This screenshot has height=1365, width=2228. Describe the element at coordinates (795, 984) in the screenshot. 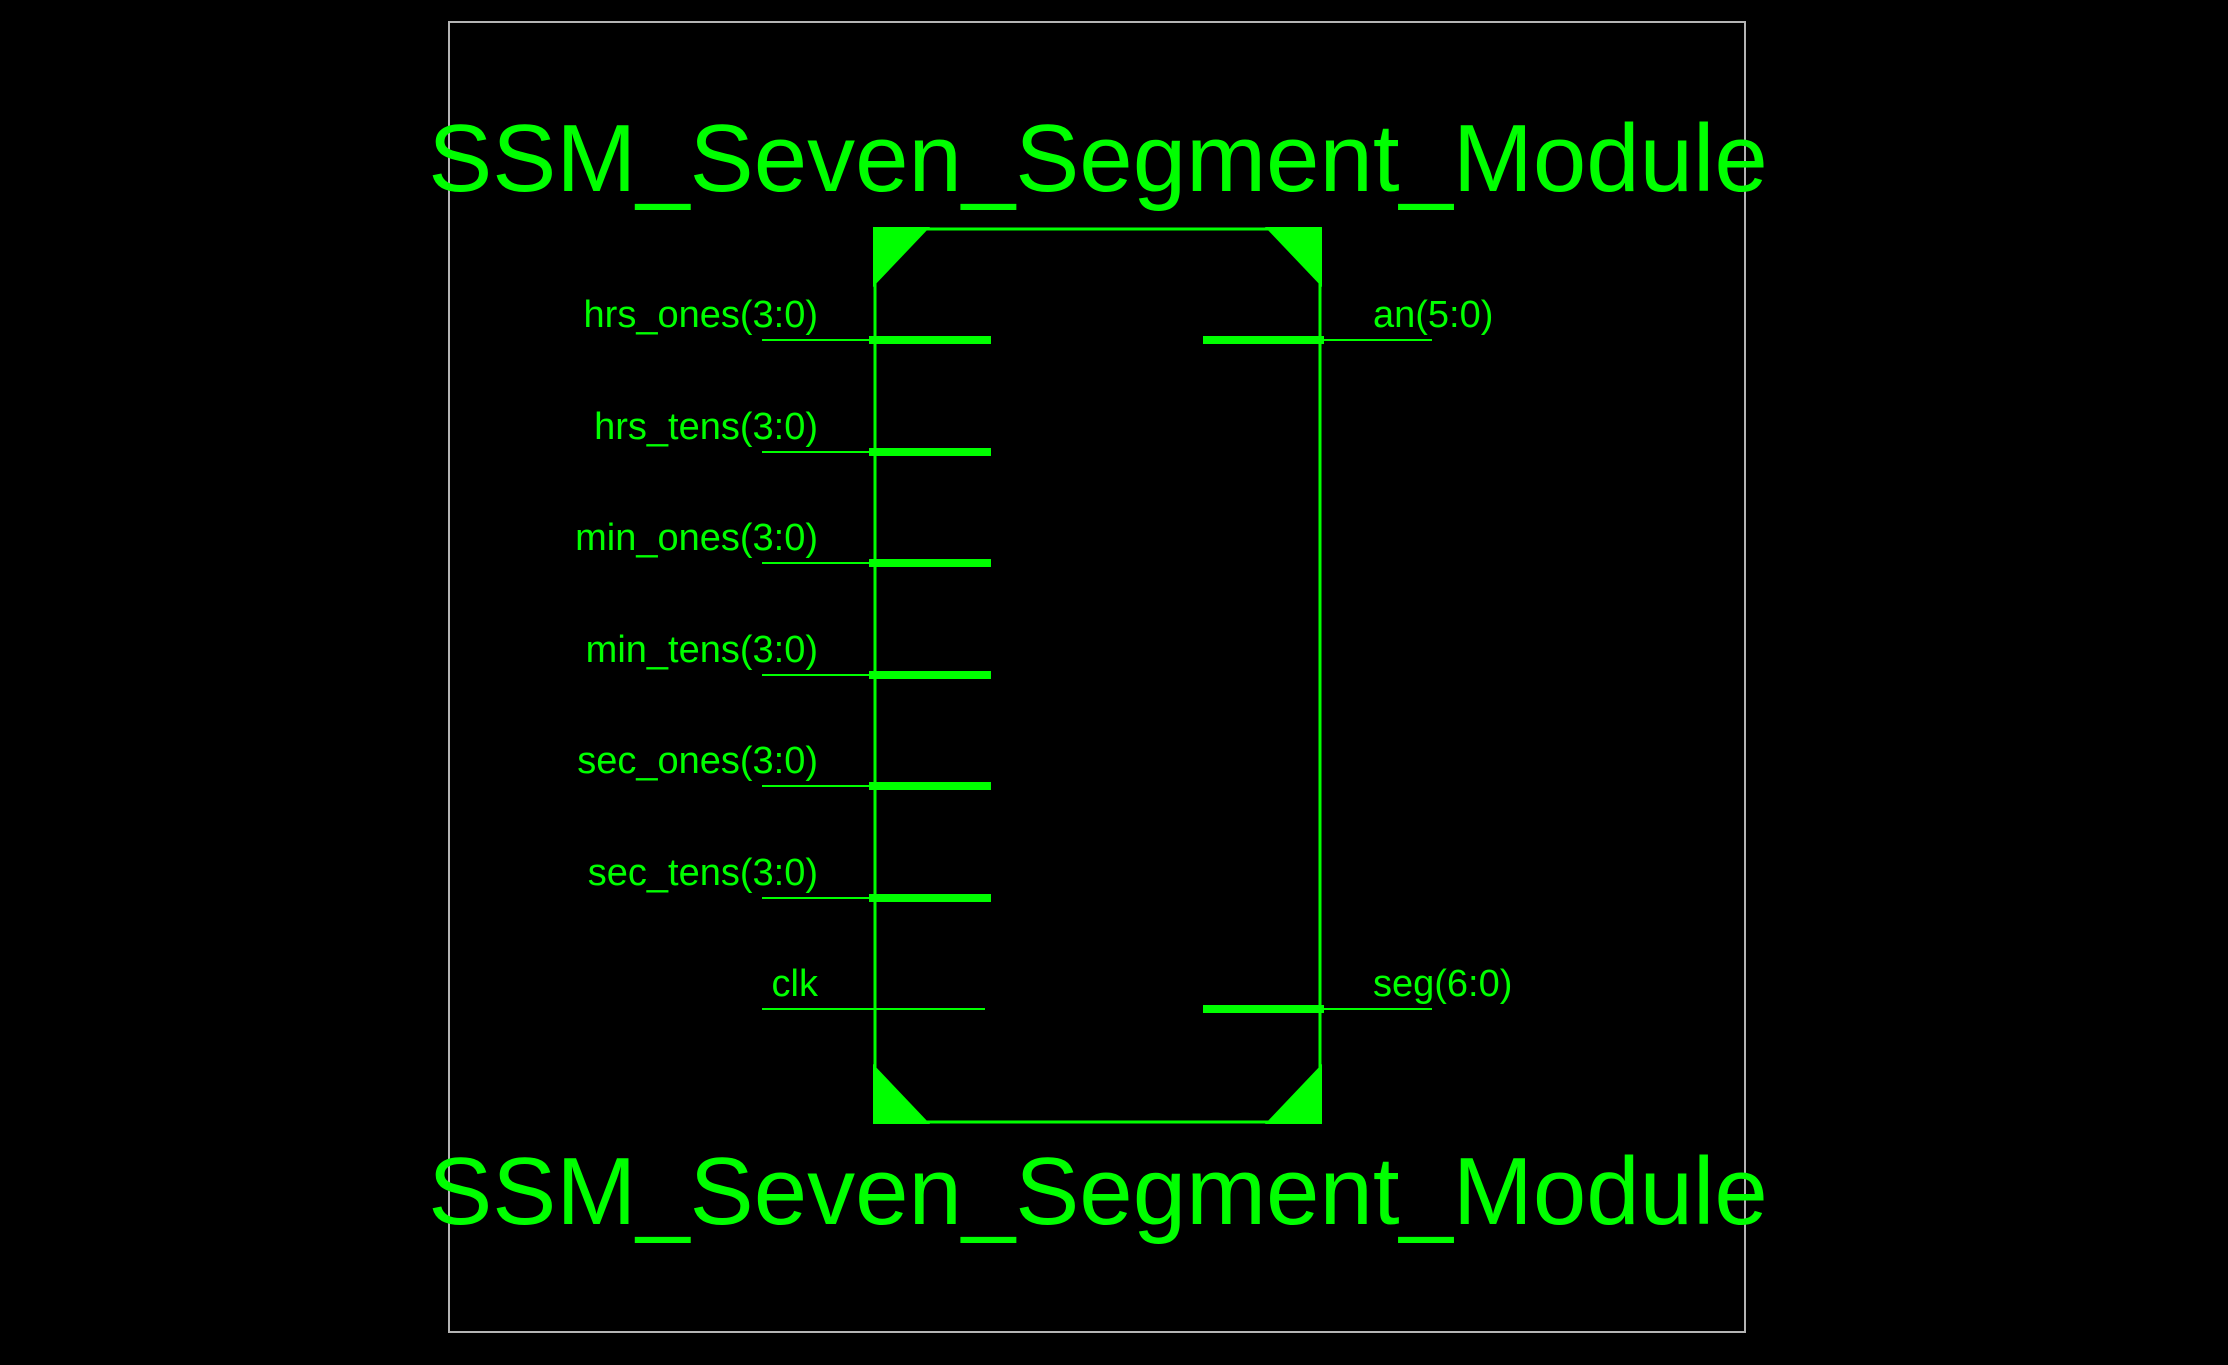

I see `input-port-label: clk` at that location.